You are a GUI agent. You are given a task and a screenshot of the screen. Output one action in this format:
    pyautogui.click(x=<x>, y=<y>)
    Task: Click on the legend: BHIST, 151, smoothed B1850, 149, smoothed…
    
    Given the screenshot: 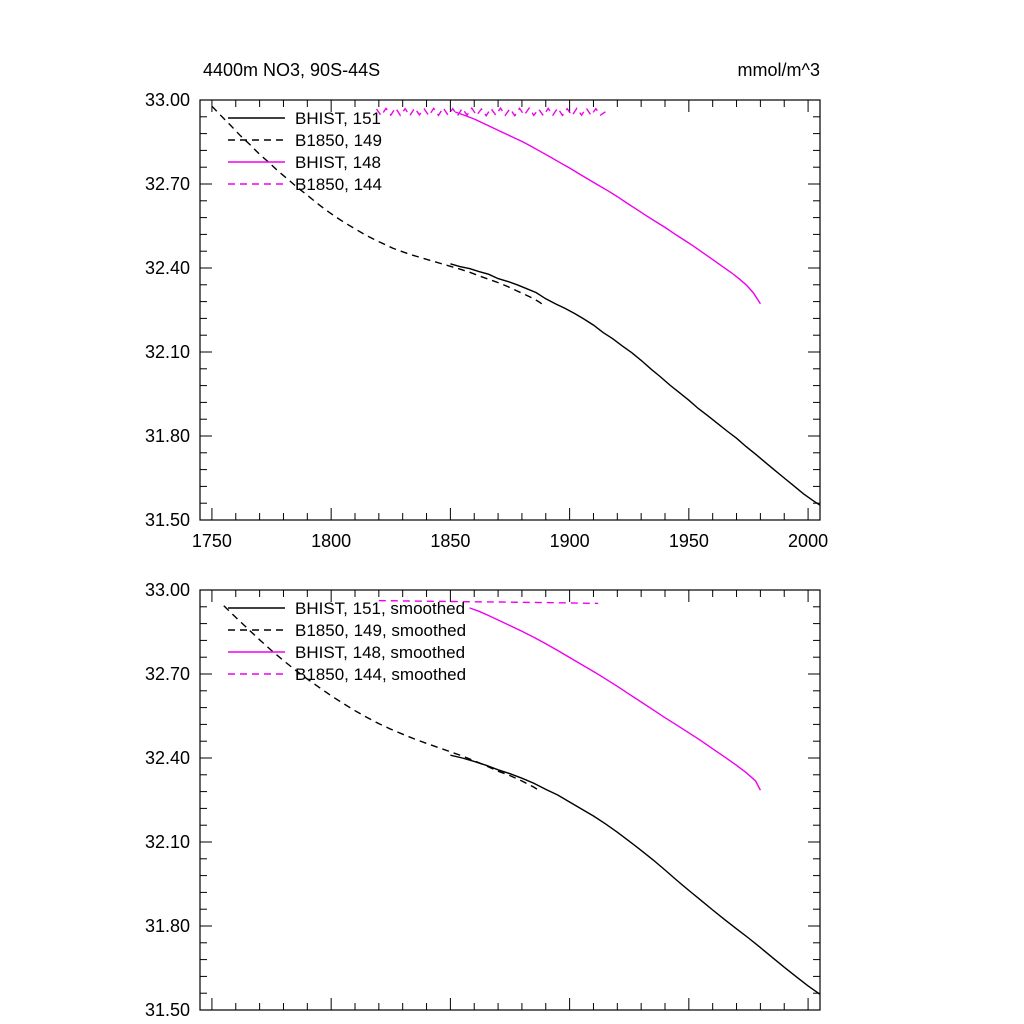 What is the action you would take?
    pyautogui.click(x=347, y=641)
    